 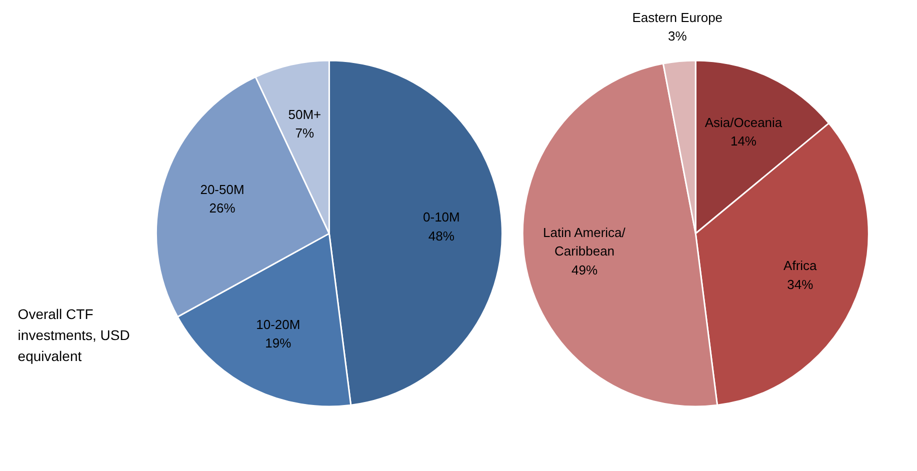 I want to click on slice-label: 50M+, so click(x=305, y=114).